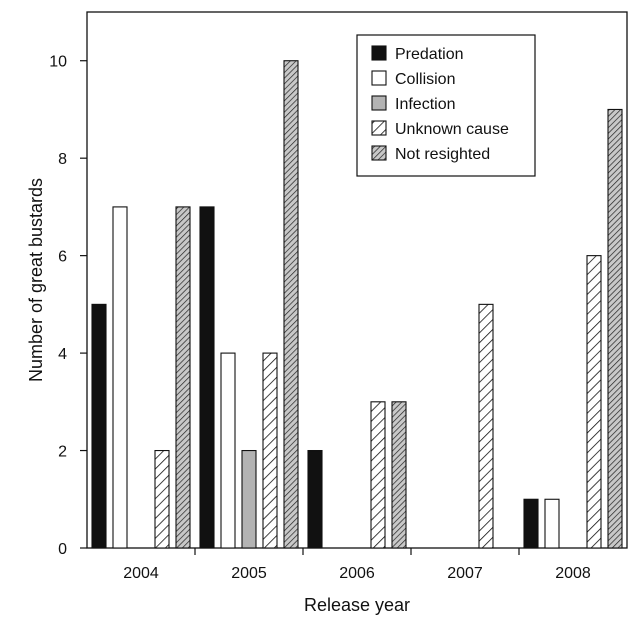 This screenshot has height=617, width=638. Describe the element at coordinates (249, 499) in the screenshot. I see `bar-infection` at that location.